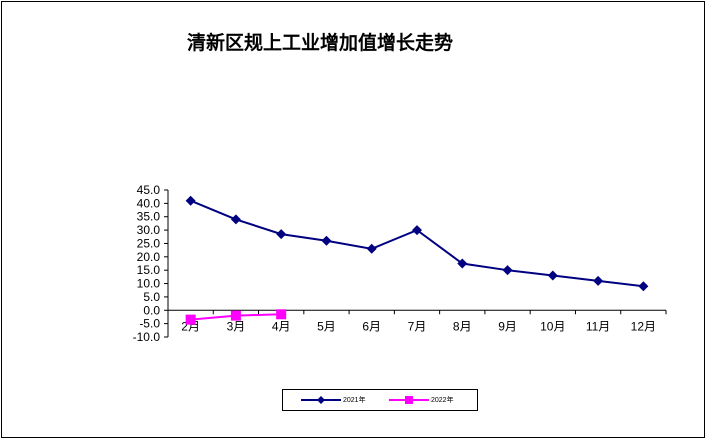 Image resolution: width=708 pixels, height=441 pixels. What do you see at coordinates (326, 326) in the screenshot?
I see `x-tick-label: 5月` at bounding box center [326, 326].